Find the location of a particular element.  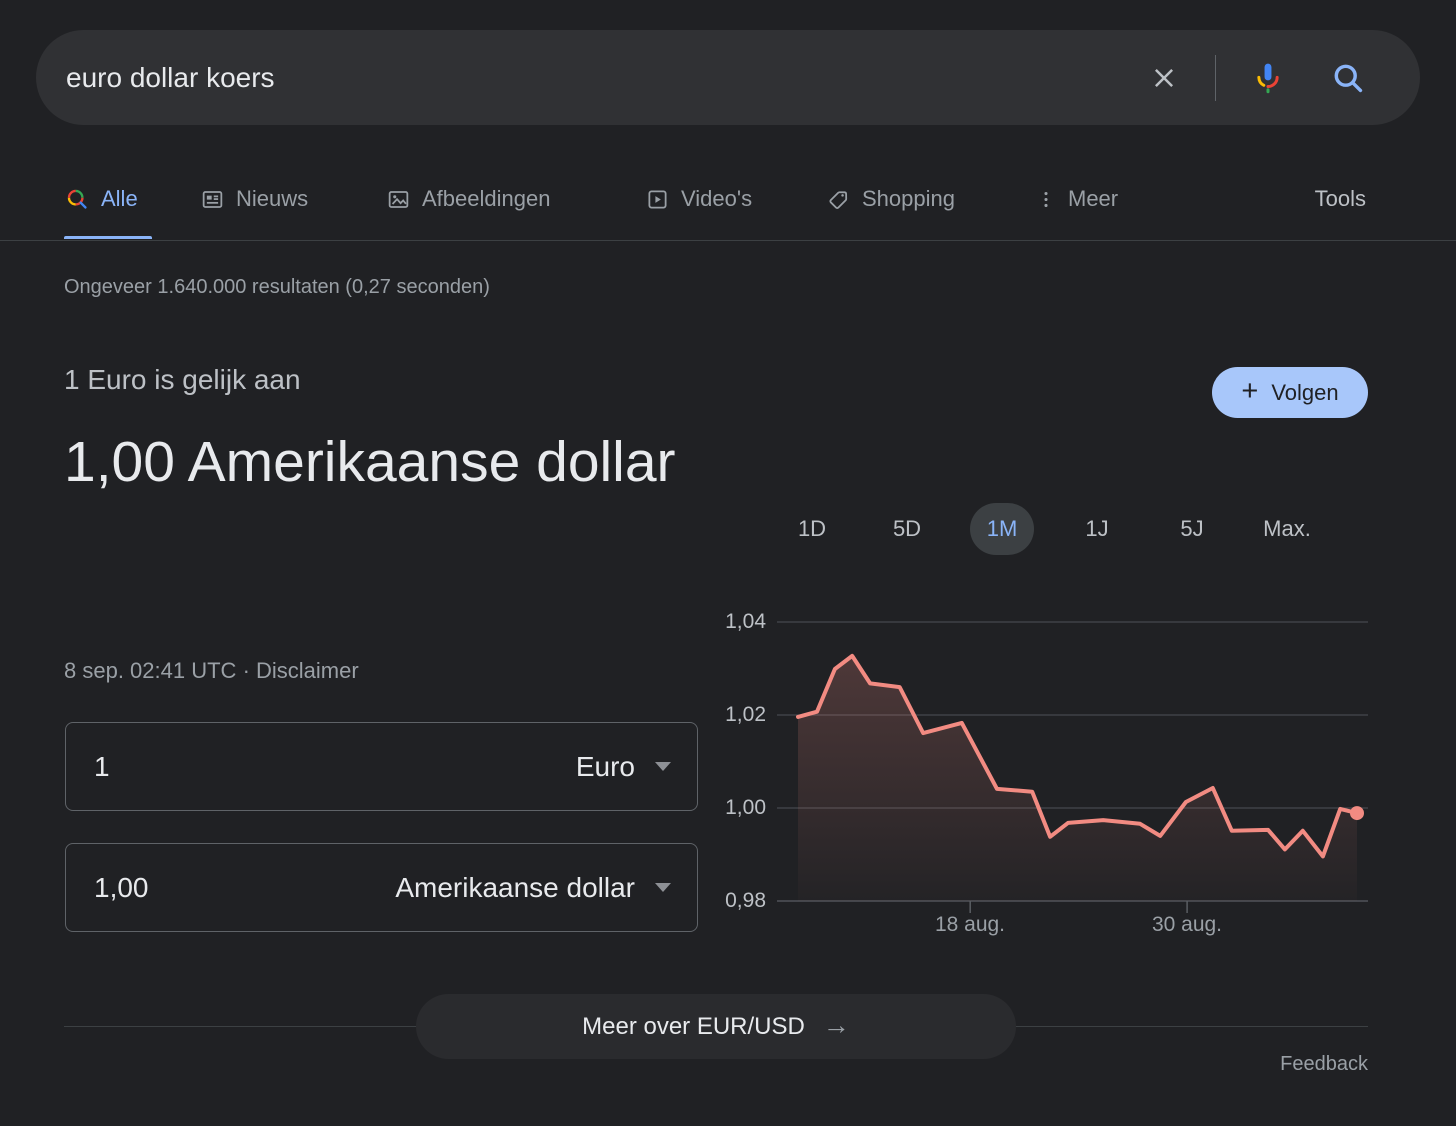

currency-input-to: 1,00 Amerikaanse dollar is located at coordinates (381, 887).